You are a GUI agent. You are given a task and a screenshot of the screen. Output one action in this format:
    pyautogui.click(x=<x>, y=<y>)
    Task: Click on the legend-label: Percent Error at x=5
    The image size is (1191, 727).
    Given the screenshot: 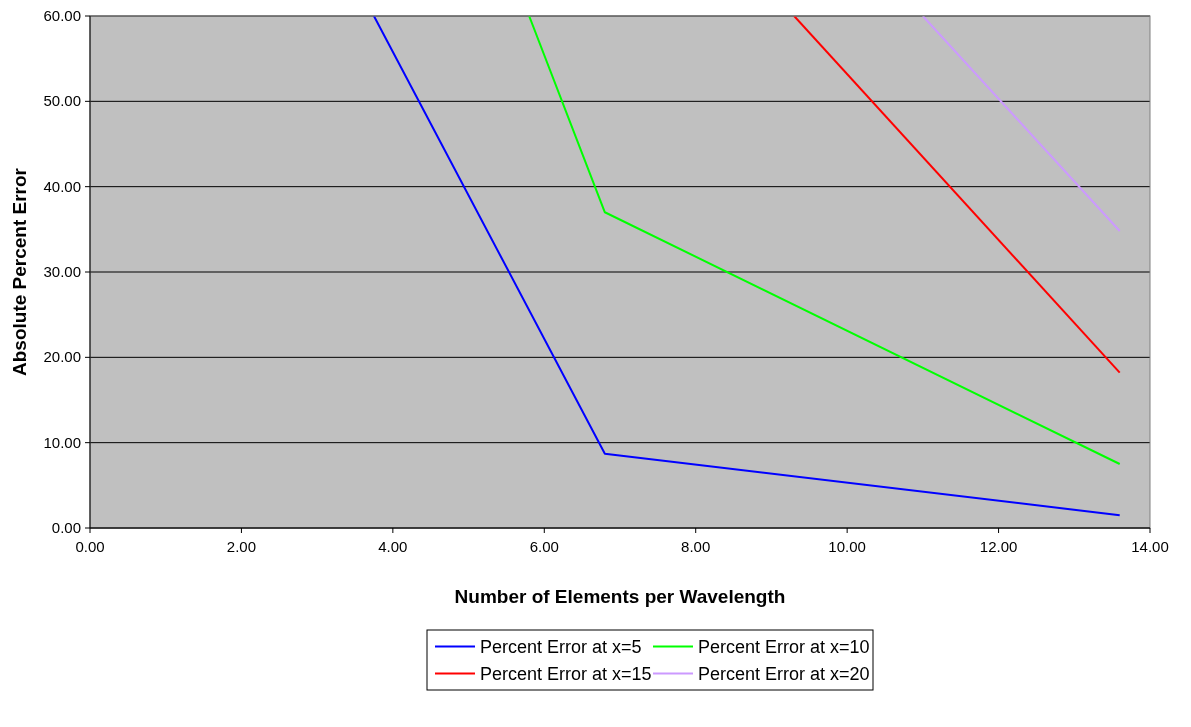 What is the action you would take?
    pyautogui.click(x=561, y=646)
    